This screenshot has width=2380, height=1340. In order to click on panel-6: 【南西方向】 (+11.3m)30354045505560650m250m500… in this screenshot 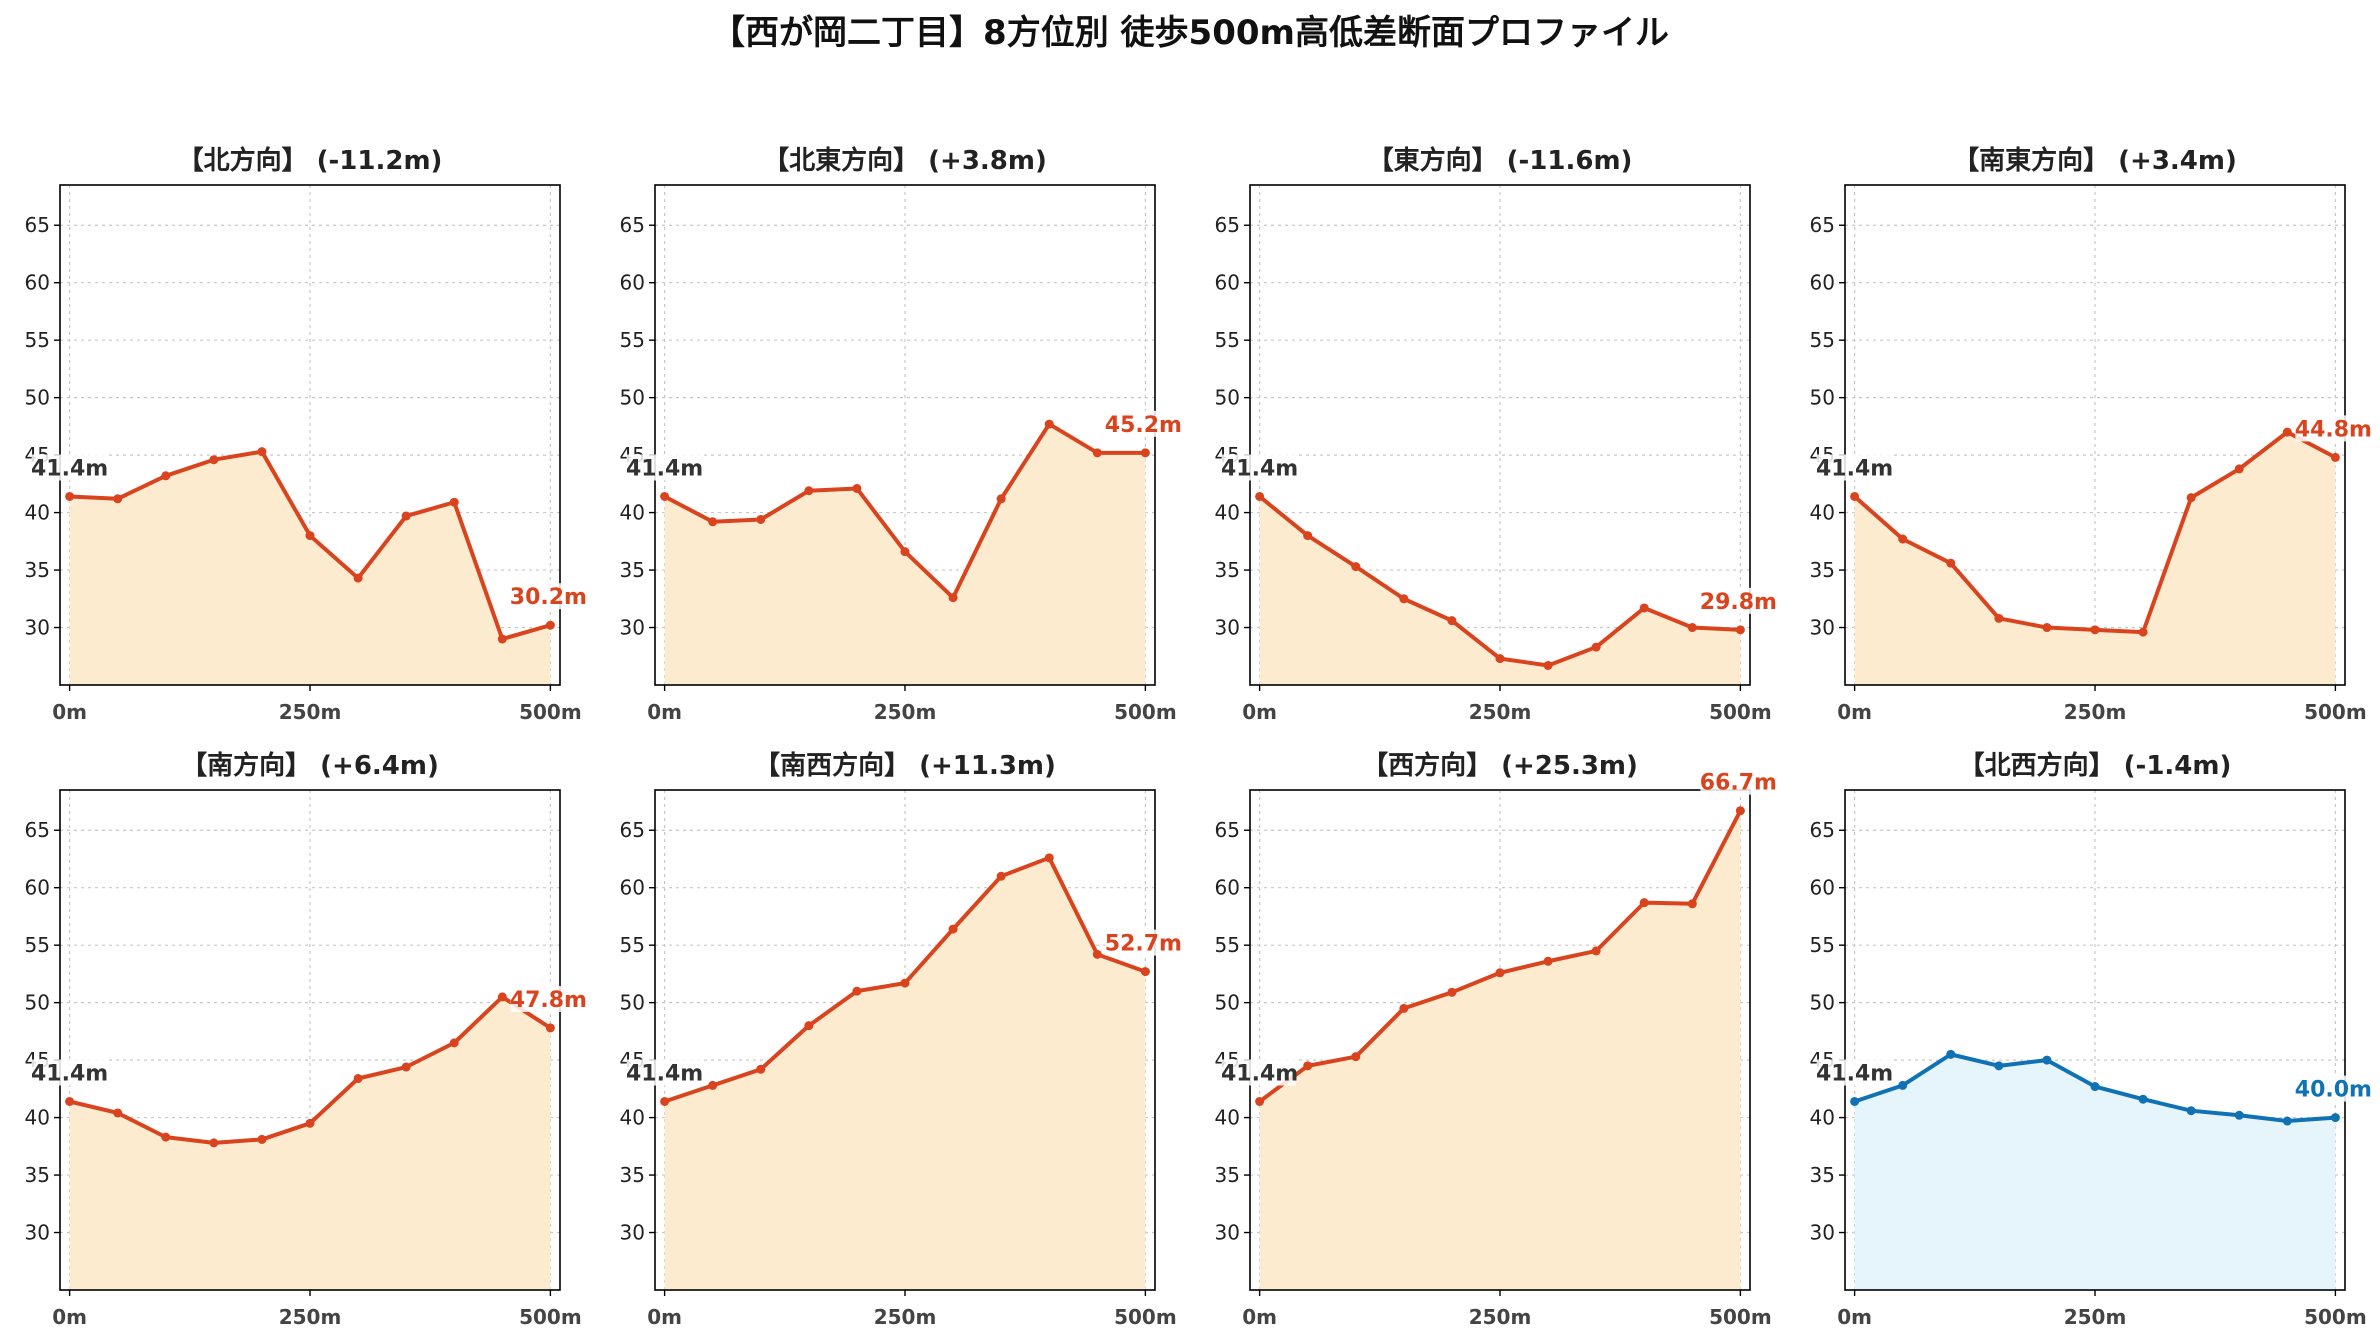, I will do `click(902, 1039)`.